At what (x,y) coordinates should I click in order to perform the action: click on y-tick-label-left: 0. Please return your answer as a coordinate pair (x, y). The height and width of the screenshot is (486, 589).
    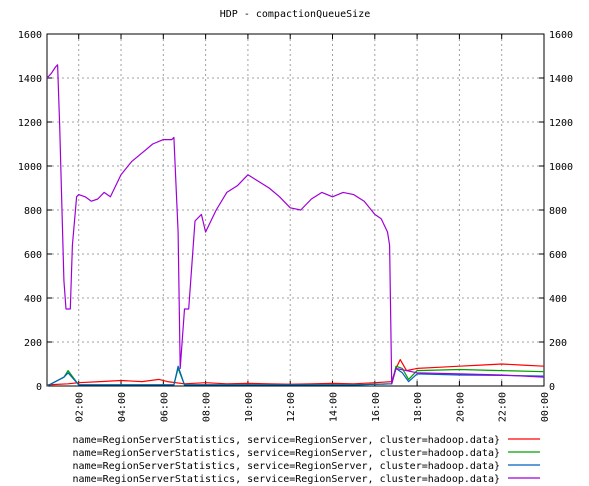
    Looking at the image, I should click on (39, 387).